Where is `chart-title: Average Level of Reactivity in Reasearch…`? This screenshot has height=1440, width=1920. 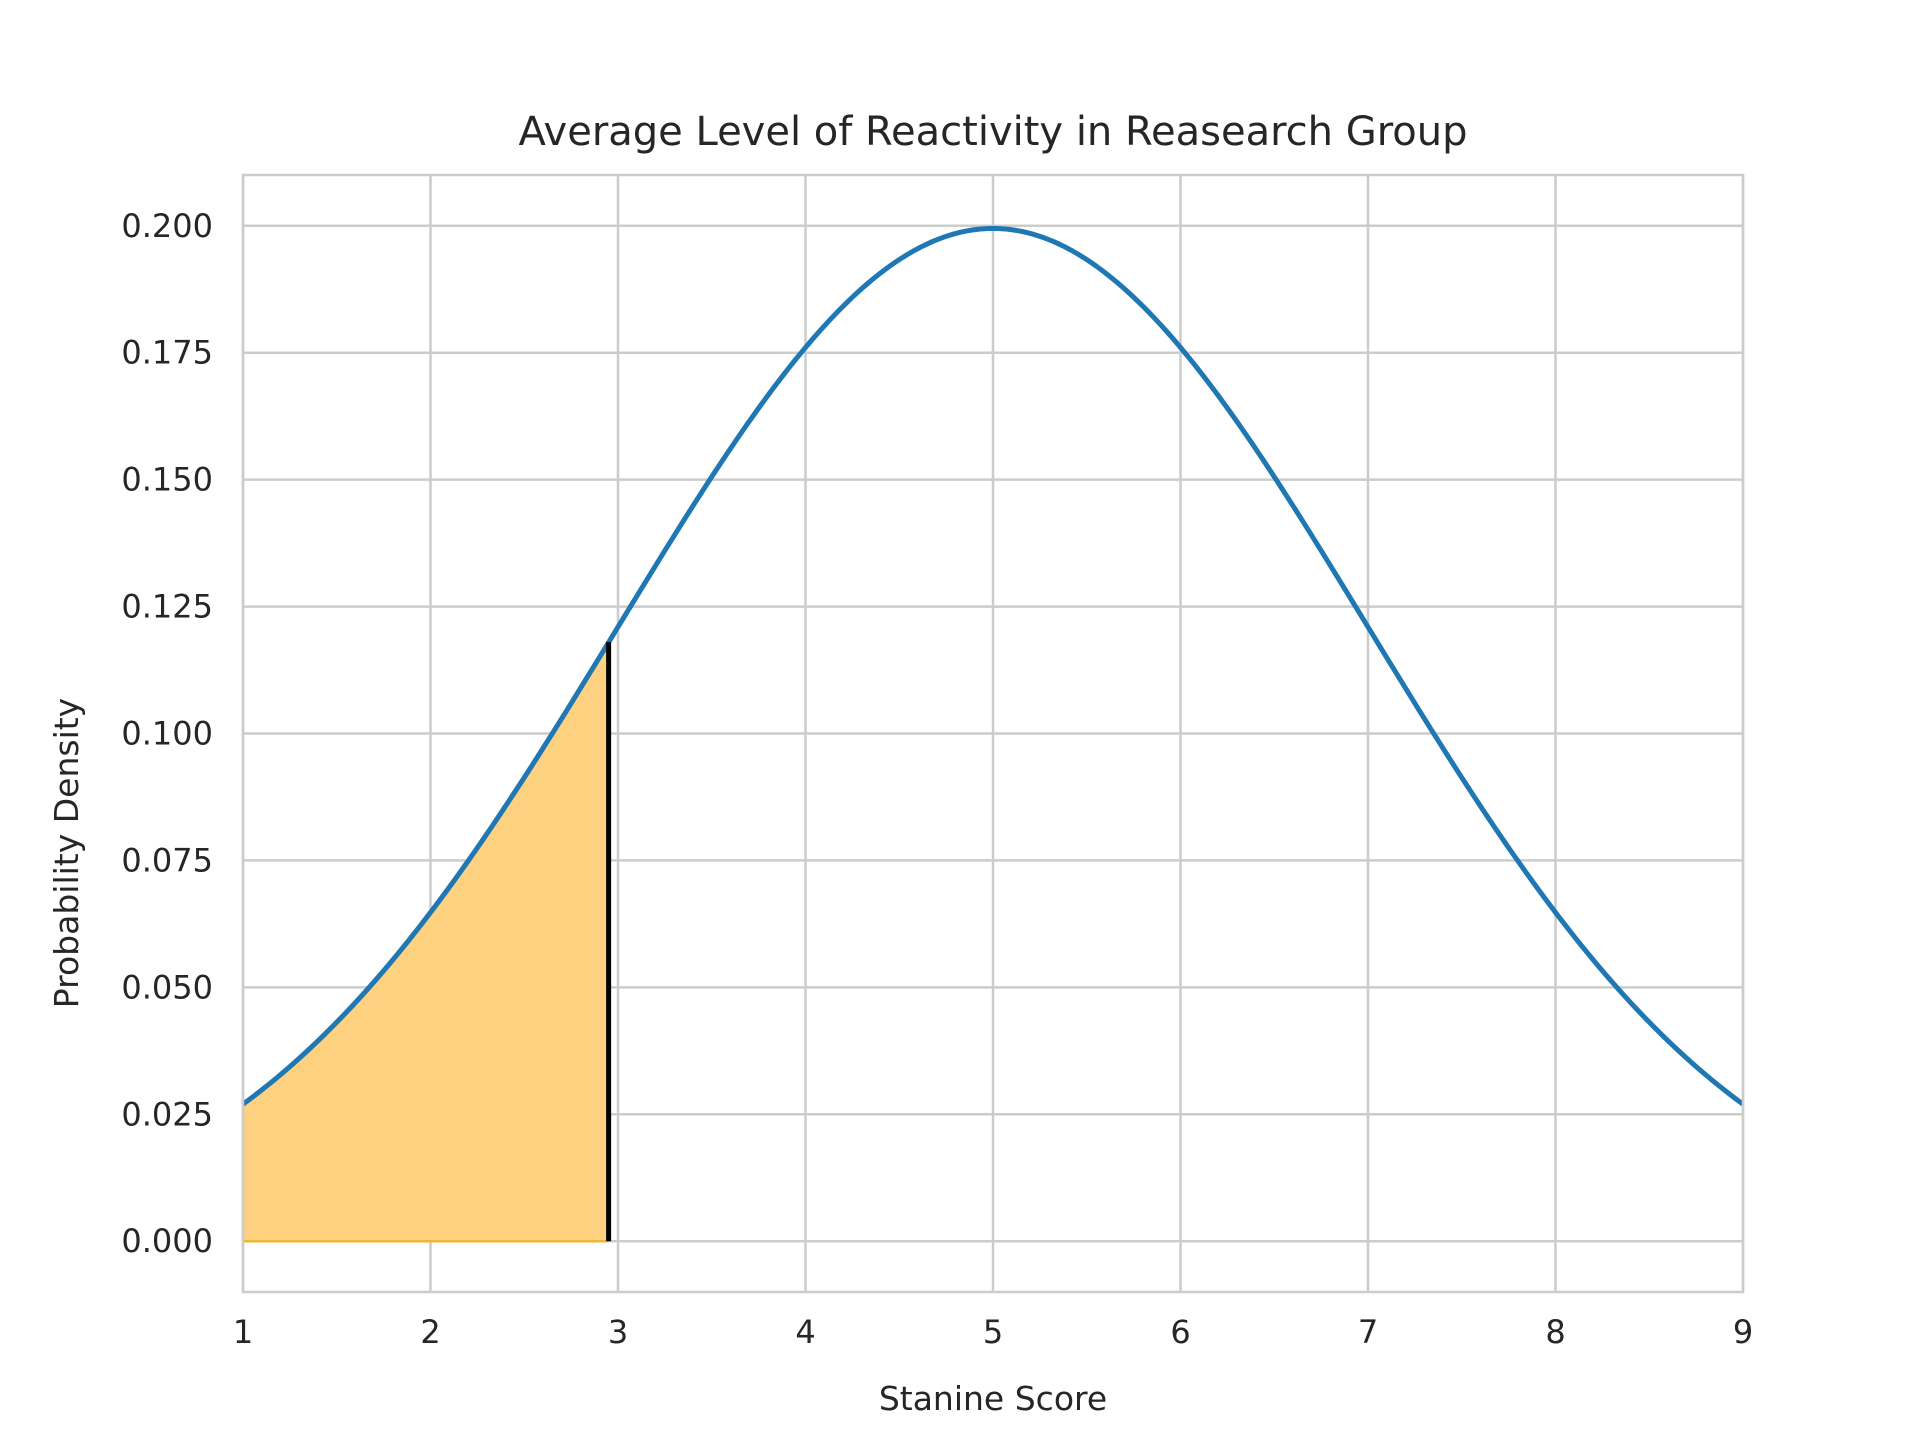 chart-title: Average Level of Reactivity in Reasearch… is located at coordinates (993, 132).